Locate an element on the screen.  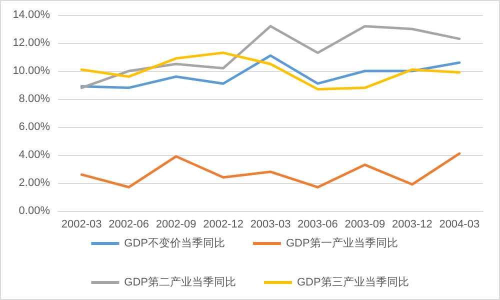
x-tick-label: 2002-03 is located at coordinates (81, 224).